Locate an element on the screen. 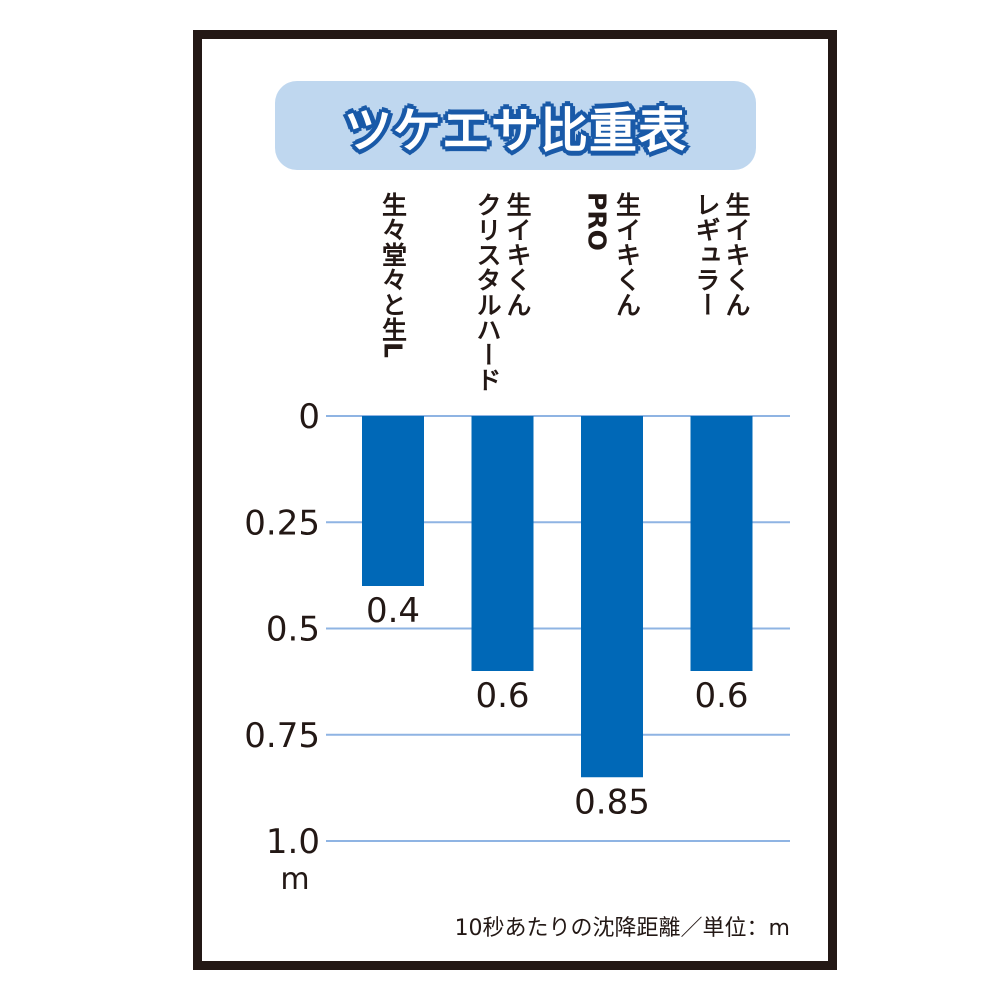 This screenshot has height=1000, width=1000. footnote: 10秒あたりの沈降距離／単位：m is located at coordinates (622, 928).